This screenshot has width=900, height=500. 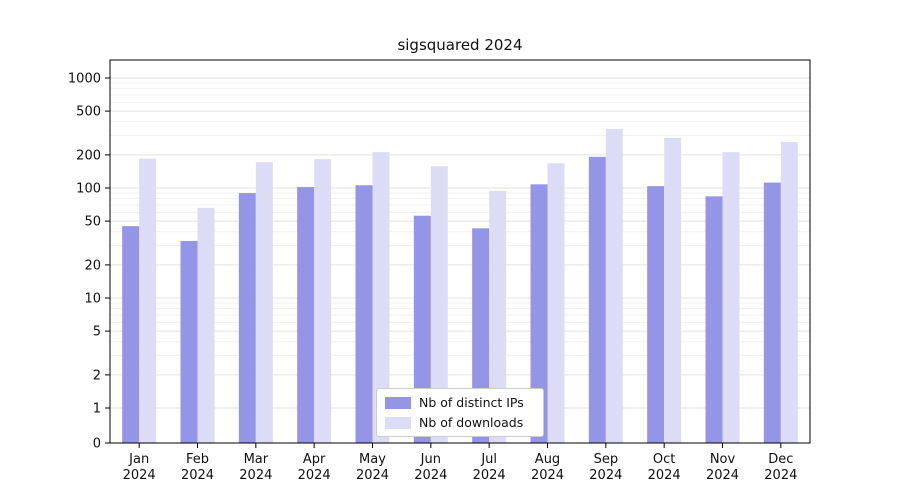 What do you see at coordinates (314, 459) in the screenshot?
I see `x-tick-label-month: Apr` at bounding box center [314, 459].